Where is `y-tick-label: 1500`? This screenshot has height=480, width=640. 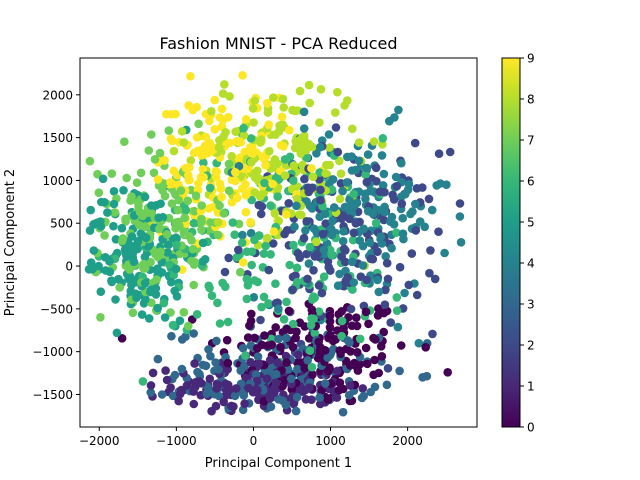 y-tick-label: 1500 is located at coordinates (57, 138).